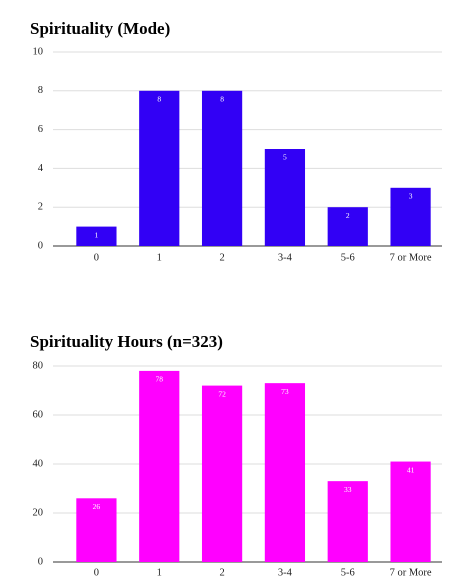 This screenshot has width=466, height=585. What do you see at coordinates (38, 414) in the screenshot?
I see `y-tick-label: 60` at bounding box center [38, 414].